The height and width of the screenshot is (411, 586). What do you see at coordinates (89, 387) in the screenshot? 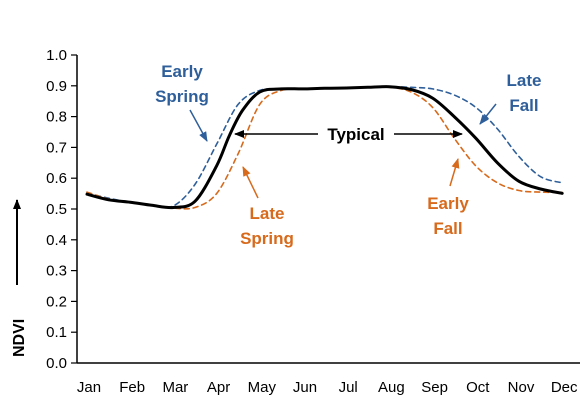
I see `x-tick-label: Jan` at bounding box center [89, 387].